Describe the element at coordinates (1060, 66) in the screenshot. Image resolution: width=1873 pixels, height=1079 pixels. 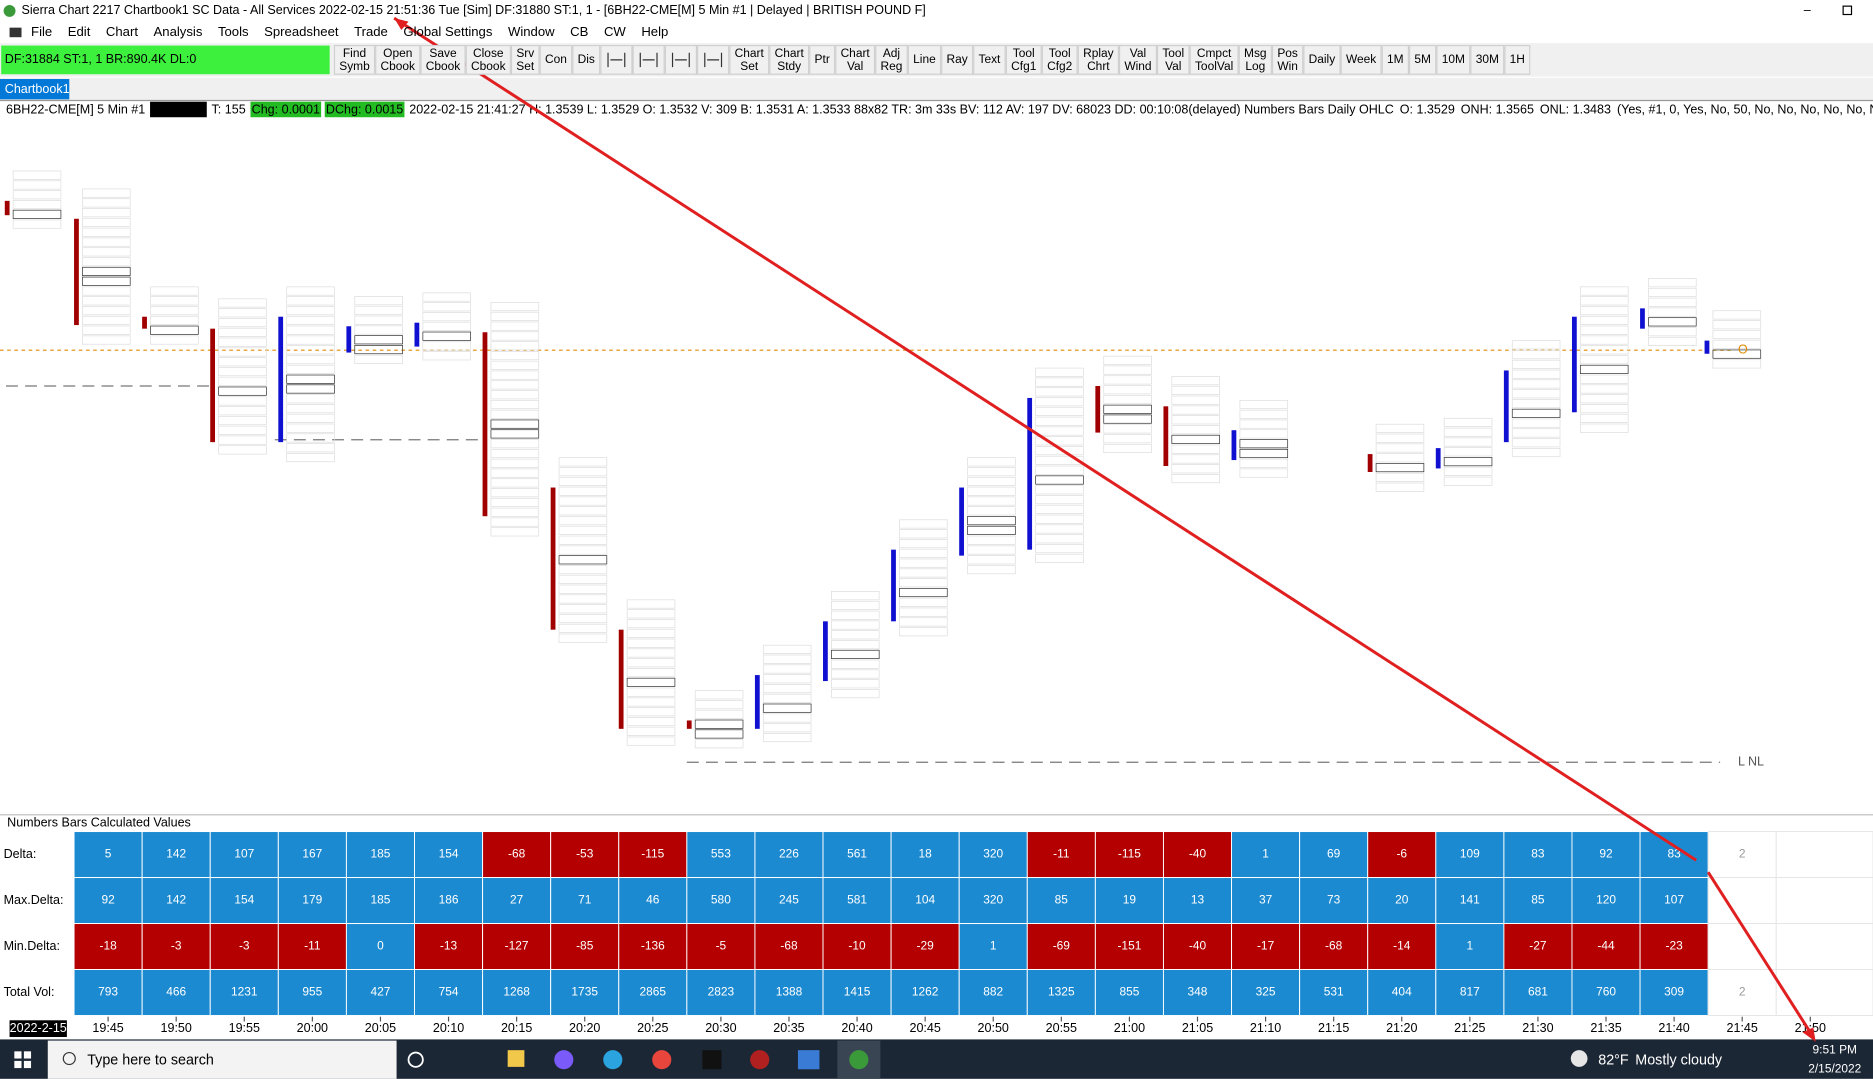
I see `toolbar-label: Cfg2` at that location.